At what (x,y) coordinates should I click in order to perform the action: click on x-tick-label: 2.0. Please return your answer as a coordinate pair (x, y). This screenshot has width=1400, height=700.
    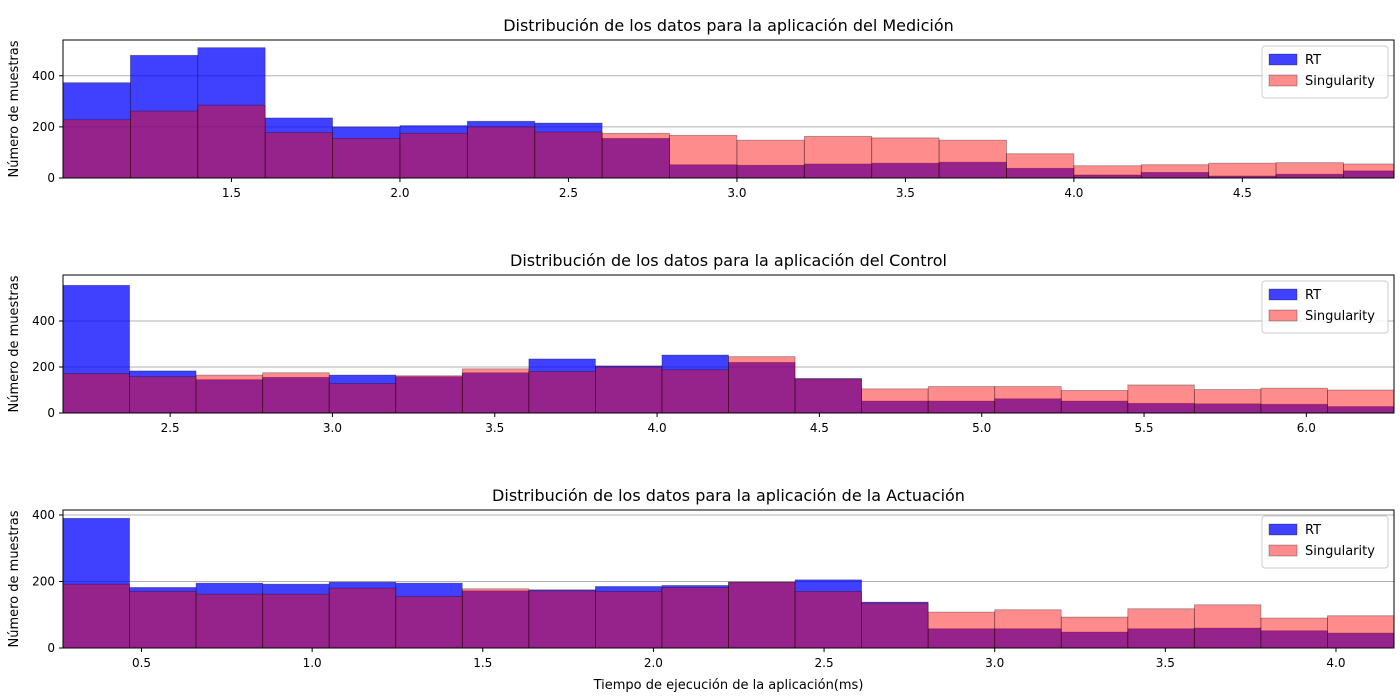
    Looking at the image, I should click on (399, 193).